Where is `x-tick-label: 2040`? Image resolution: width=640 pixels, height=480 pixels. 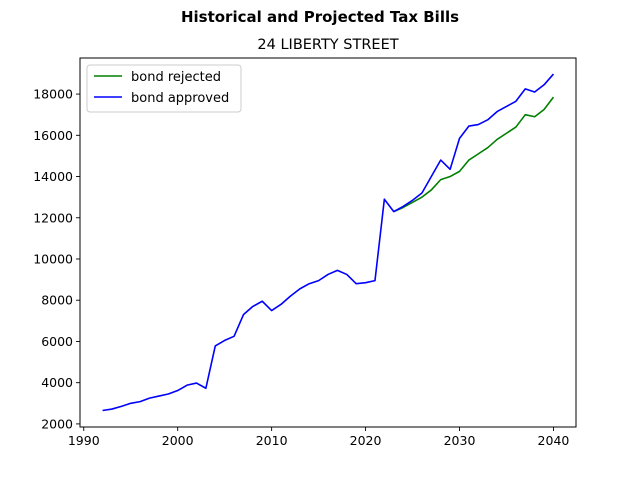
x-tick-label: 2040 is located at coordinates (554, 440).